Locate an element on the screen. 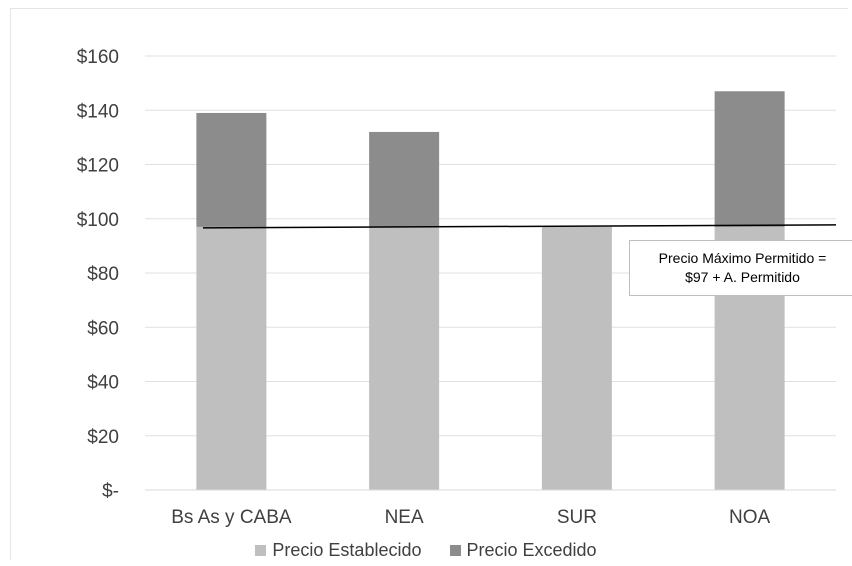 Image resolution: width=852 pixels, height=566 pixels. y-tick-label: $160 is located at coordinates (98, 57).